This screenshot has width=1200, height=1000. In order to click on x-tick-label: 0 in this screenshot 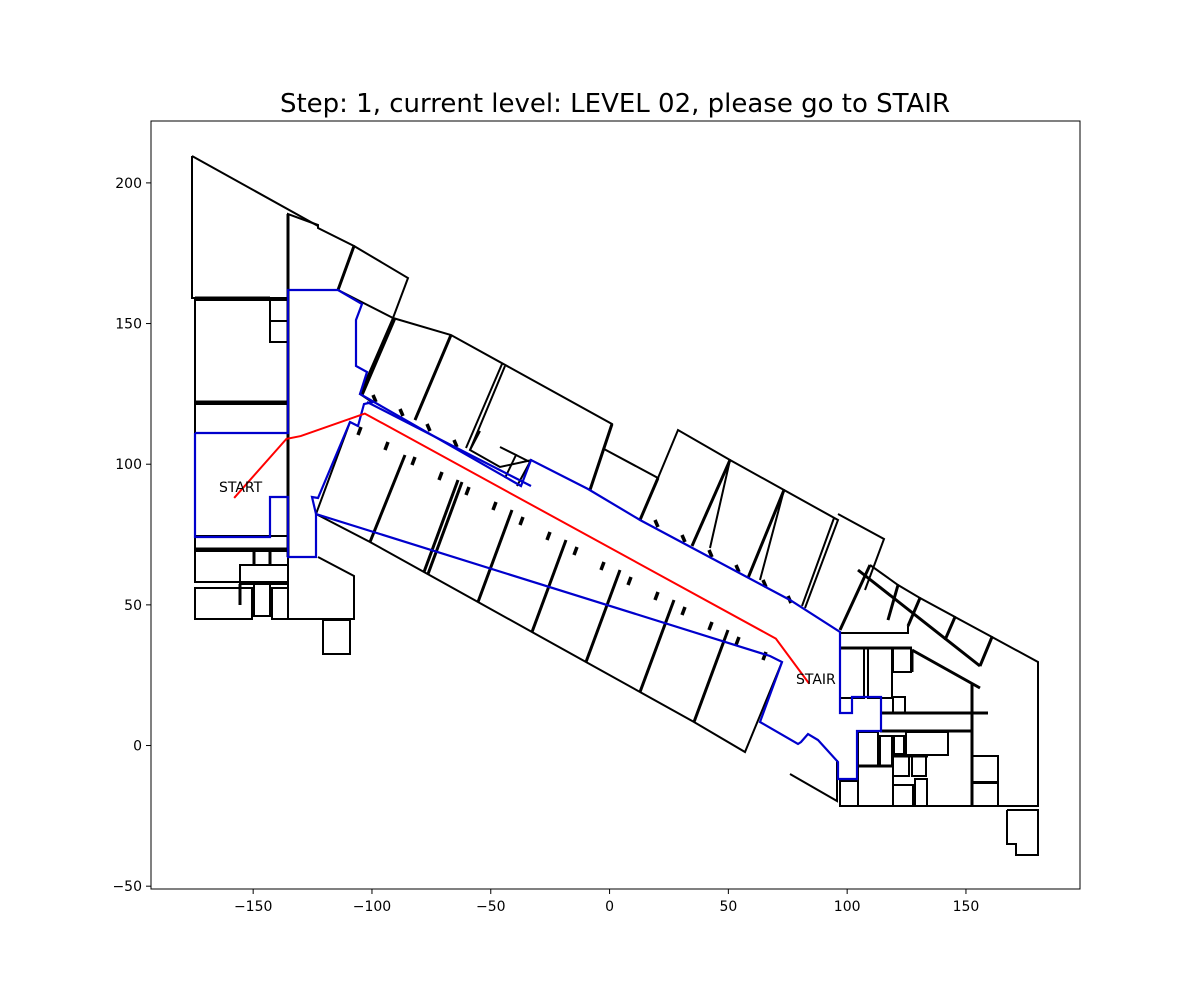, I will do `click(609, 907)`.